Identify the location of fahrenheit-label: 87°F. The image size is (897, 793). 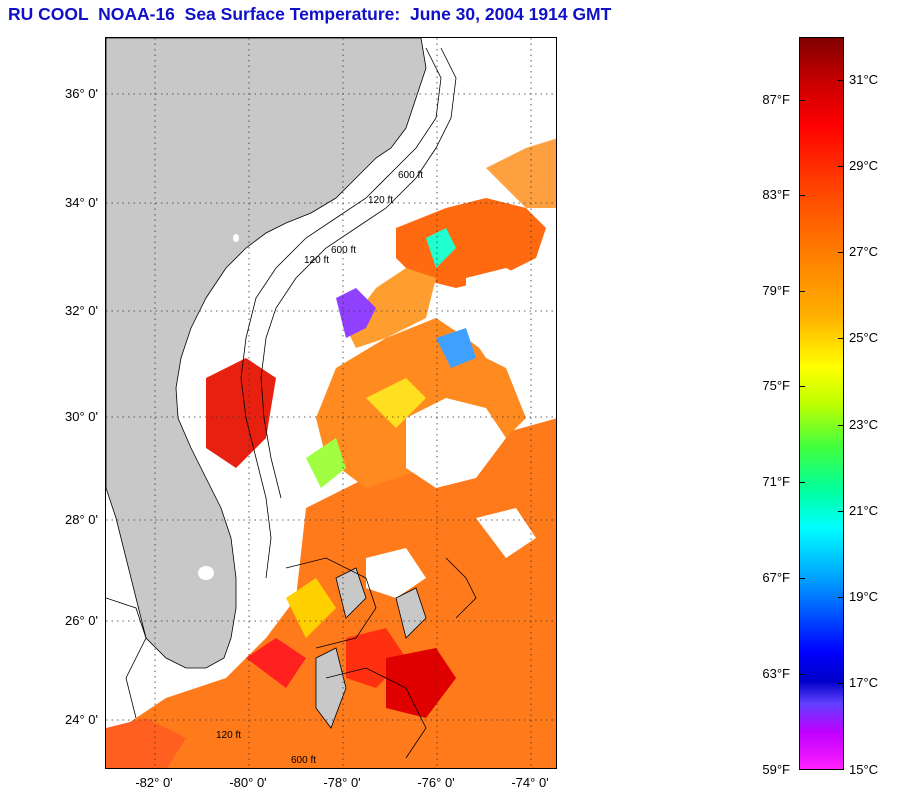
(776, 99).